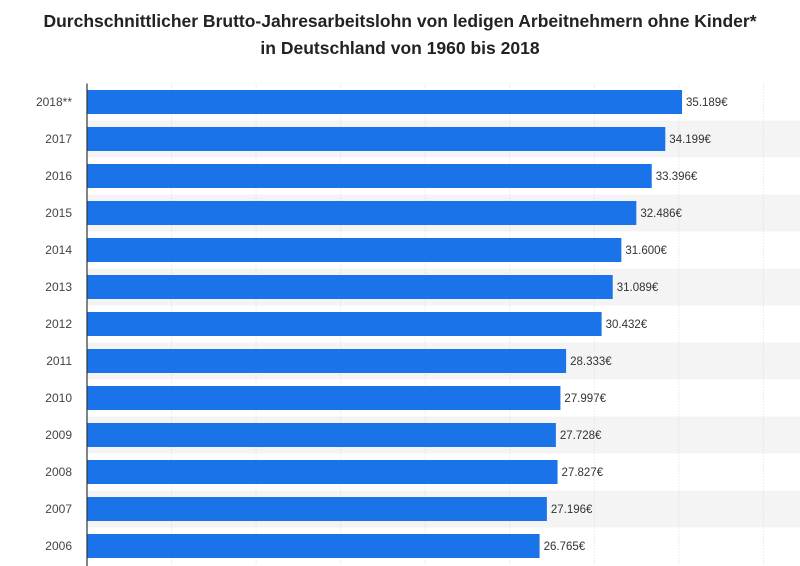 The image size is (800, 566). Describe the element at coordinates (646, 251) in the screenshot. I see `value-label: 31.600€` at that location.